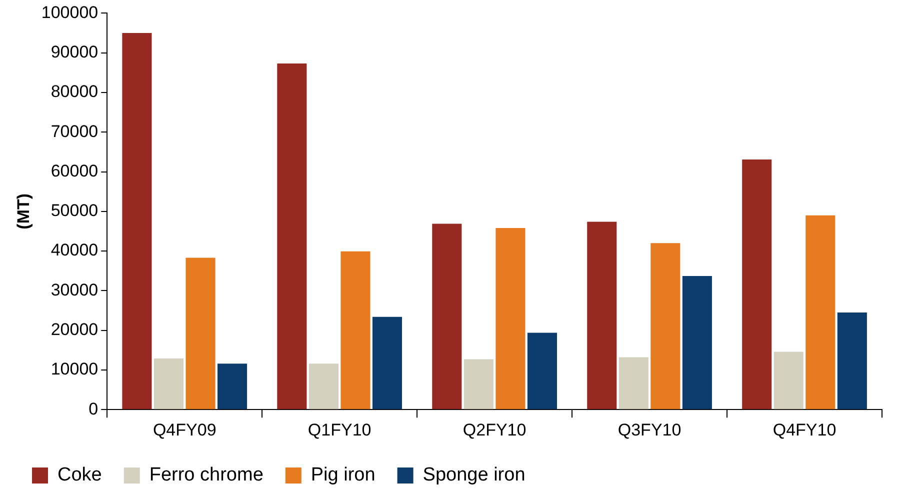 Image resolution: width=907 pixels, height=495 pixels. Describe the element at coordinates (206, 475) in the screenshot. I see `legend-label: Ferro chrome` at that location.